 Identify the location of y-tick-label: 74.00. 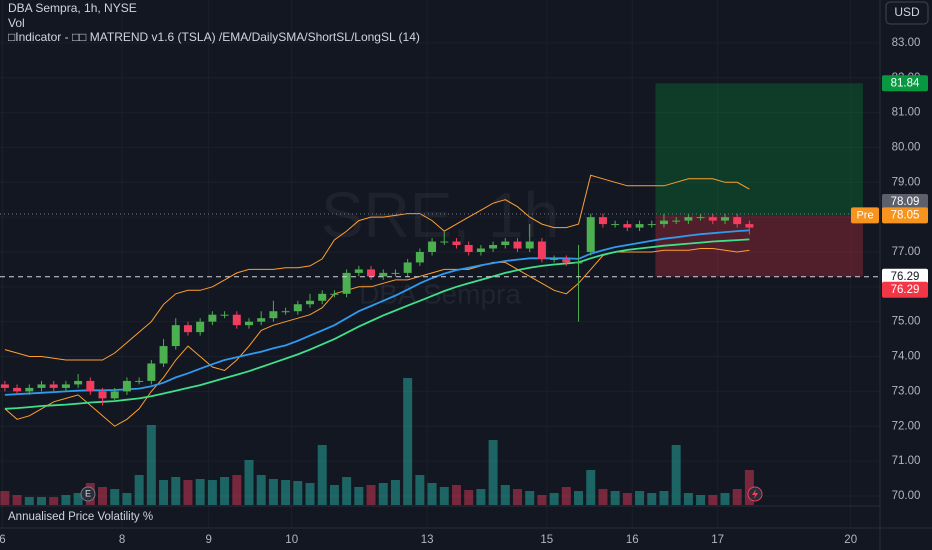
(906, 357).